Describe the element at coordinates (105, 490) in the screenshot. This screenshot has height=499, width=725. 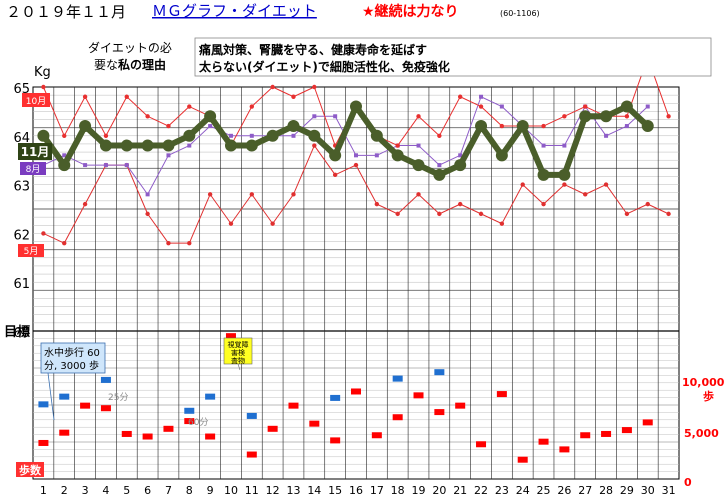
I see `day-tick-label: 4` at that location.